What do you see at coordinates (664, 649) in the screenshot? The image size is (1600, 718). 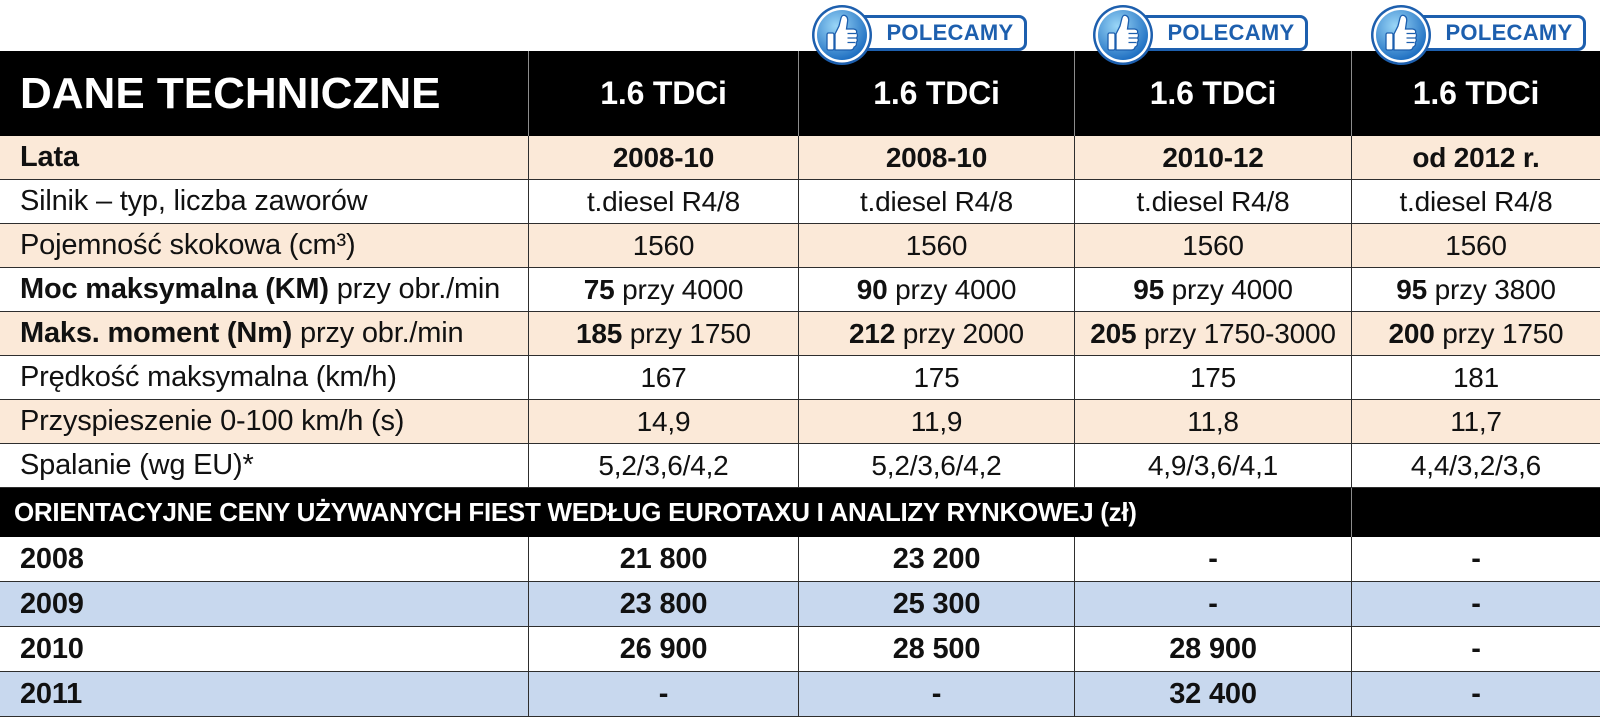 I see `price-value: 26 900` at bounding box center [664, 649].